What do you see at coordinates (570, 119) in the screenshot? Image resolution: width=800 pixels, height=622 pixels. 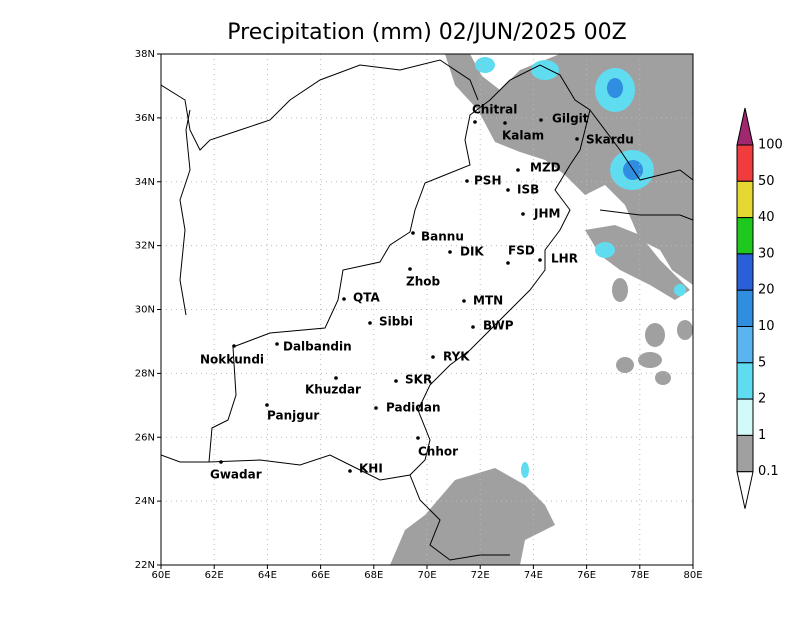 I see `city-label: Gilgit` at bounding box center [570, 119].